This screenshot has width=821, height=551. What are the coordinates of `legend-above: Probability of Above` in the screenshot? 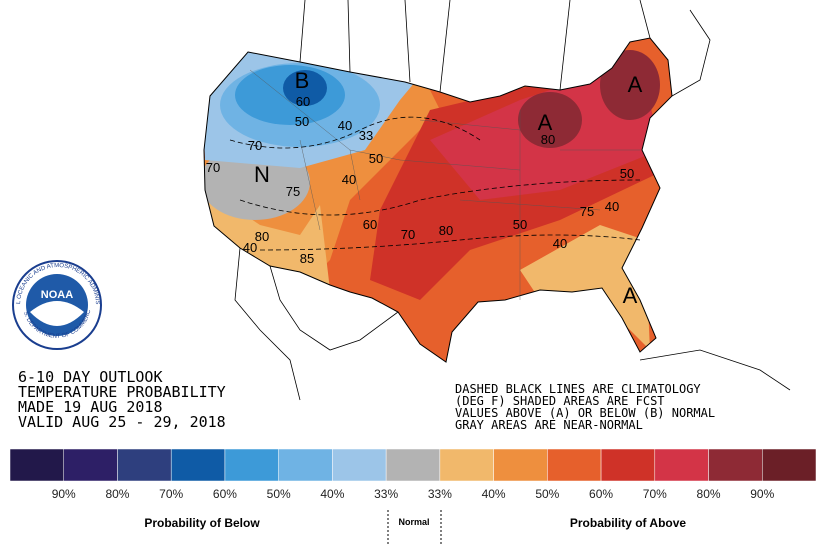 It's located at (628, 523).